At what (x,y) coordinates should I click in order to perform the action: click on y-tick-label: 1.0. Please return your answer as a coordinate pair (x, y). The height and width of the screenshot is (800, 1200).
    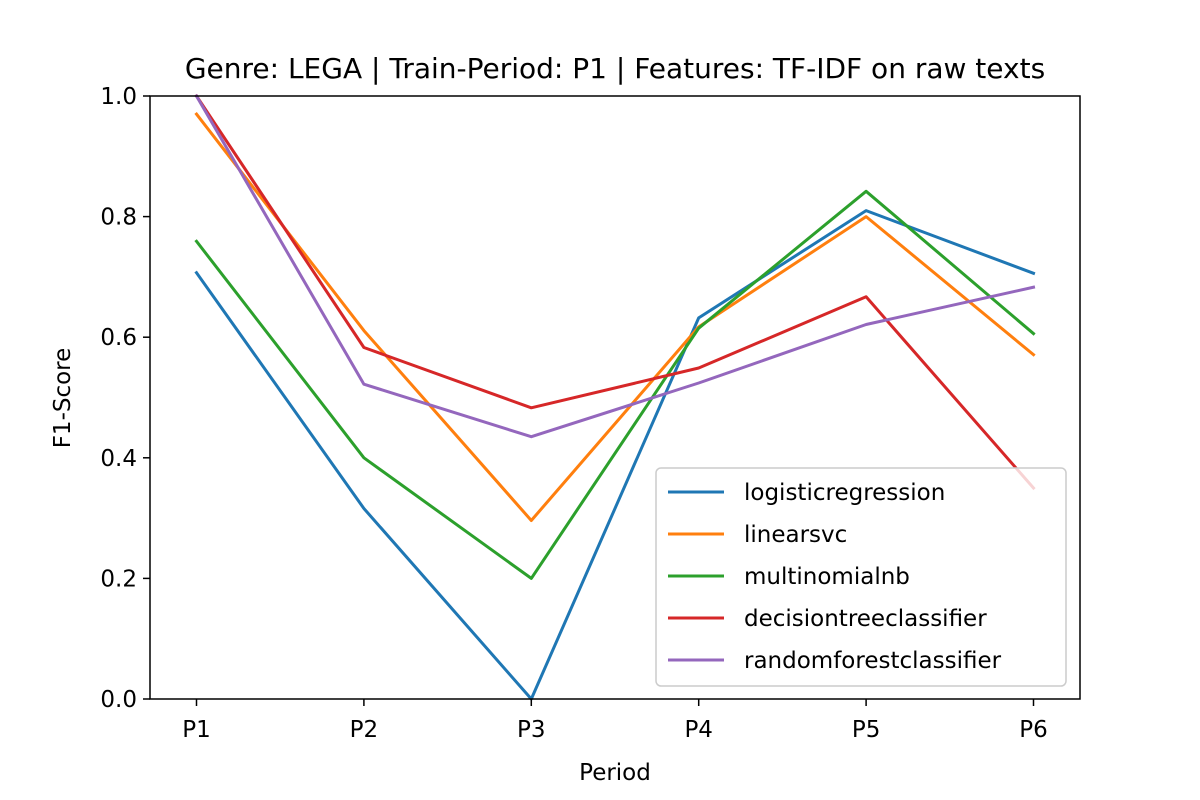
    Looking at the image, I should click on (118, 97).